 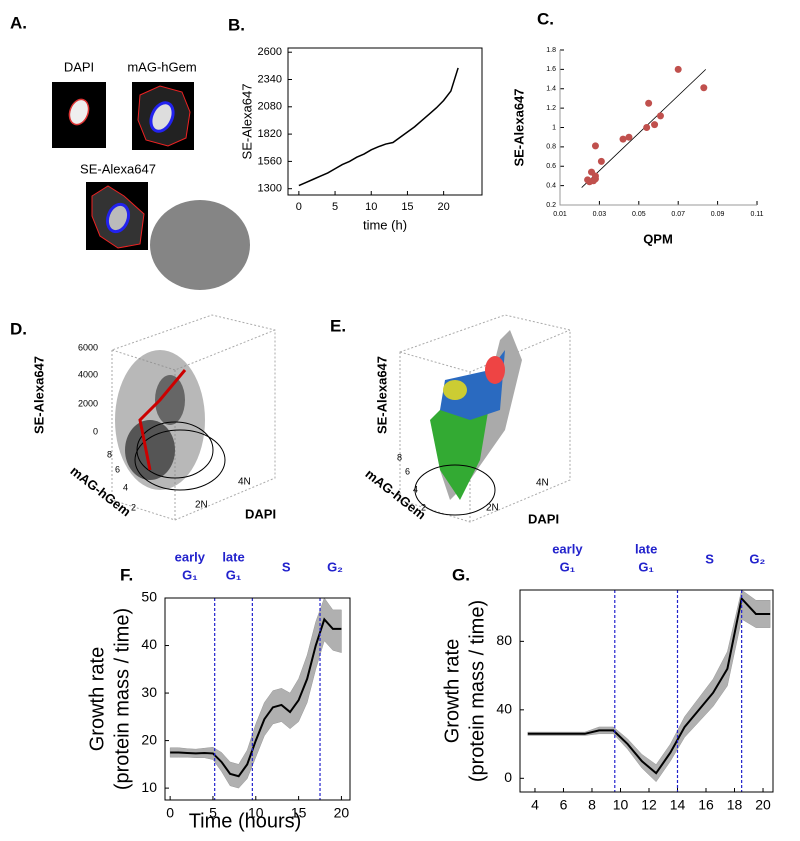 What do you see at coordinates (256, 813) in the screenshot?
I see `x-tick-label: 10` at bounding box center [256, 813].